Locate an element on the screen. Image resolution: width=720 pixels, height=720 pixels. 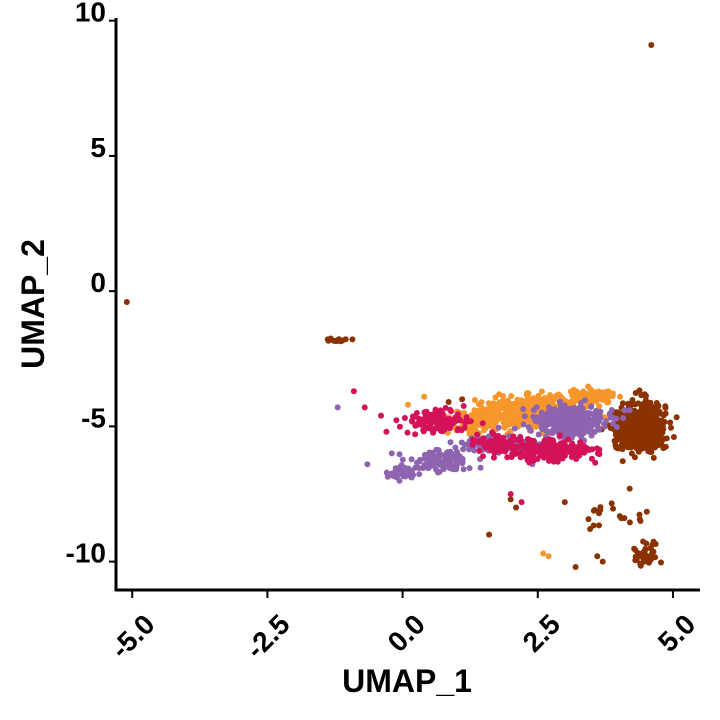
x-tick-label: 2.5 is located at coordinates (541, 632).